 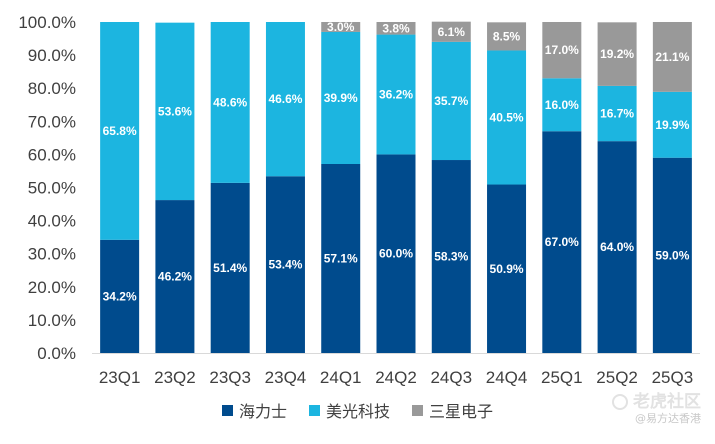 I want to click on y-tick-label: 60.0%, so click(x=52, y=154).